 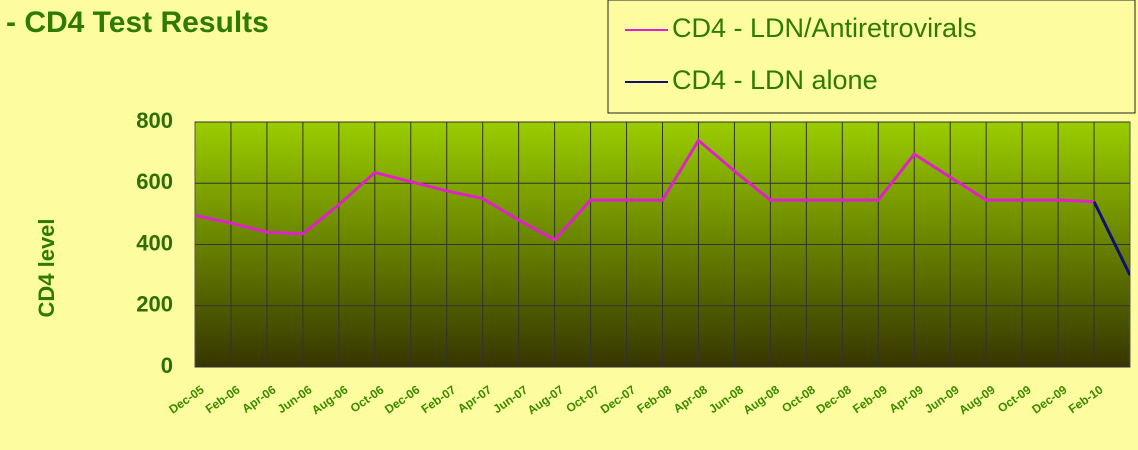 What do you see at coordinates (977, 399) in the screenshot?
I see `x-tick-label: Aug-09` at bounding box center [977, 399].